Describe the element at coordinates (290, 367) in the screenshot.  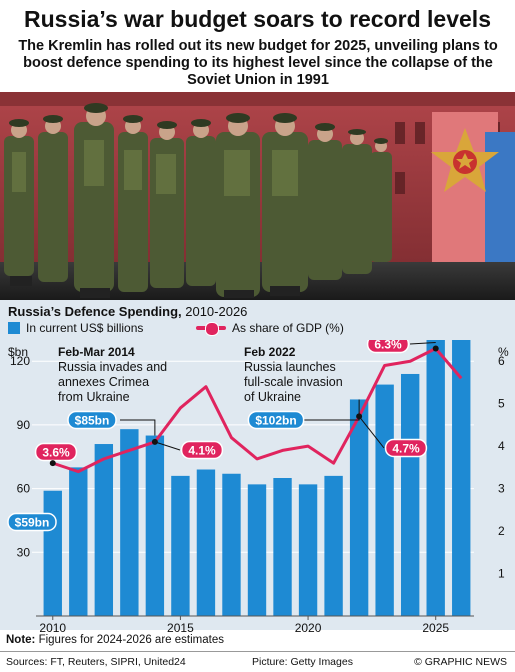
I see `annotation-text: Russia launches` at that location.